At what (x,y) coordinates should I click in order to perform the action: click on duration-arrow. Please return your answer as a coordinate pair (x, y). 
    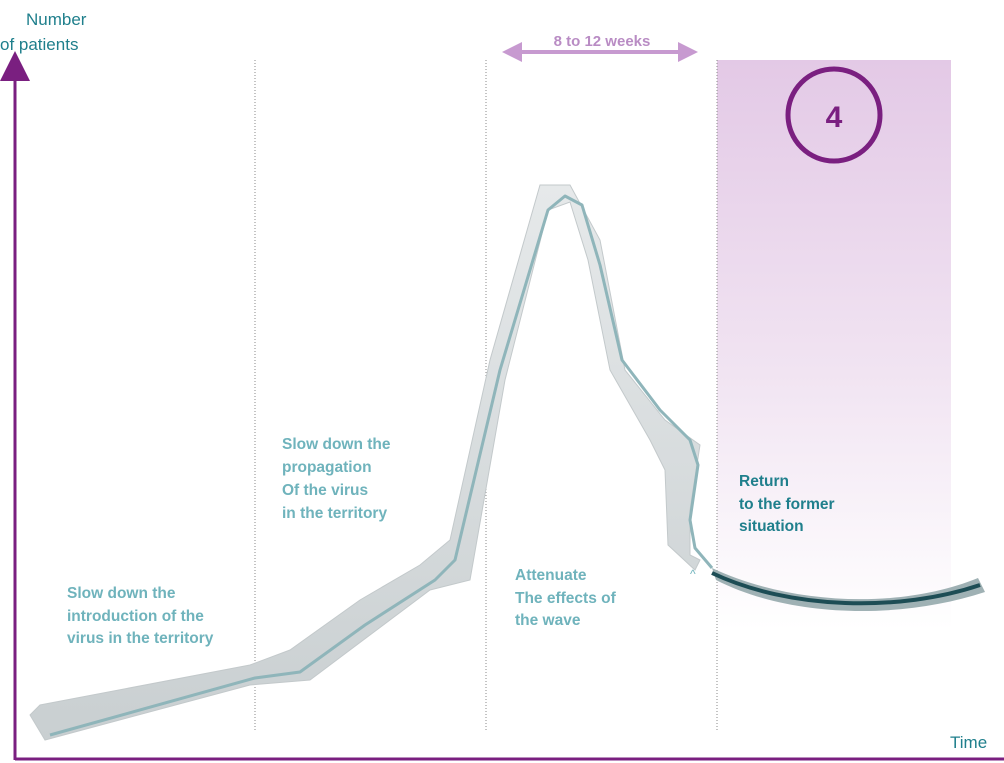
    Looking at the image, I should click on (600, 52).